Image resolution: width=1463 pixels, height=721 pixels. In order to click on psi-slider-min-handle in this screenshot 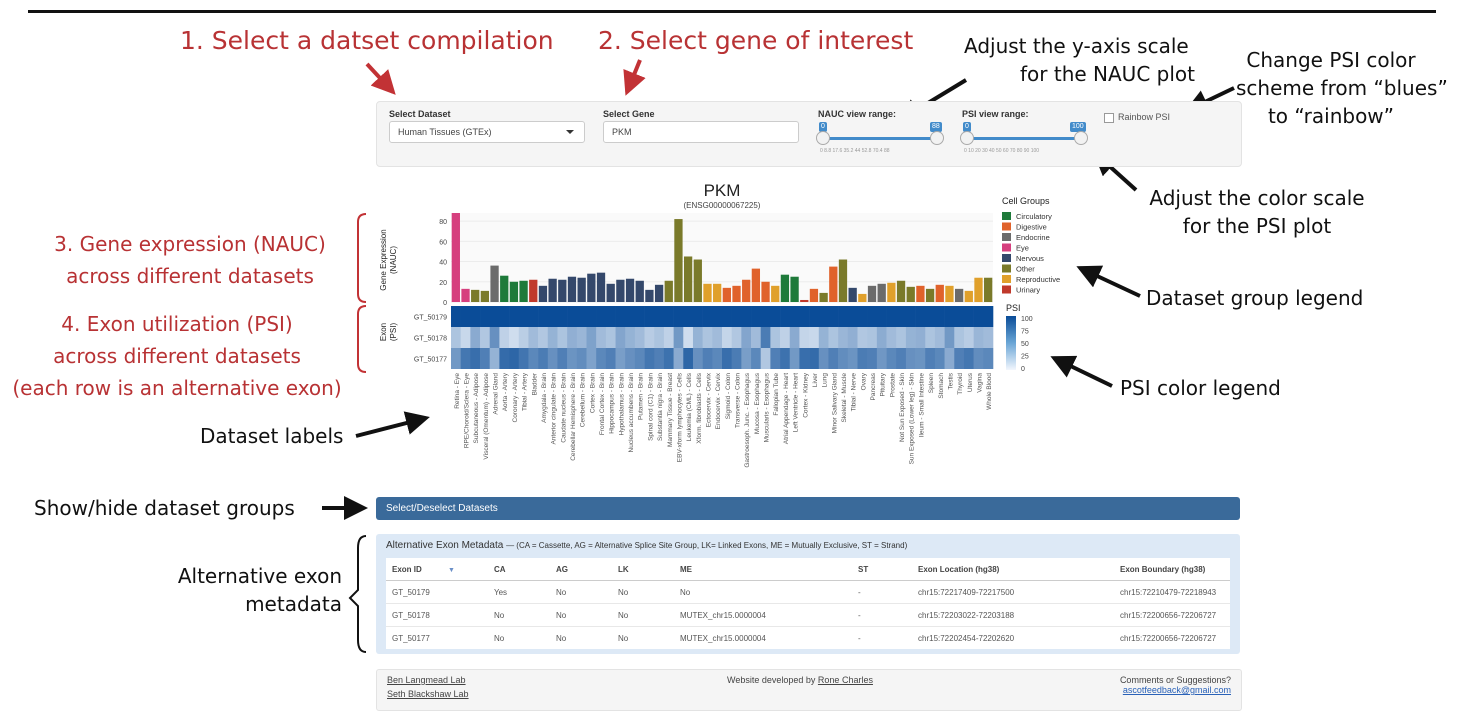, I will do `click(967, 138)`.